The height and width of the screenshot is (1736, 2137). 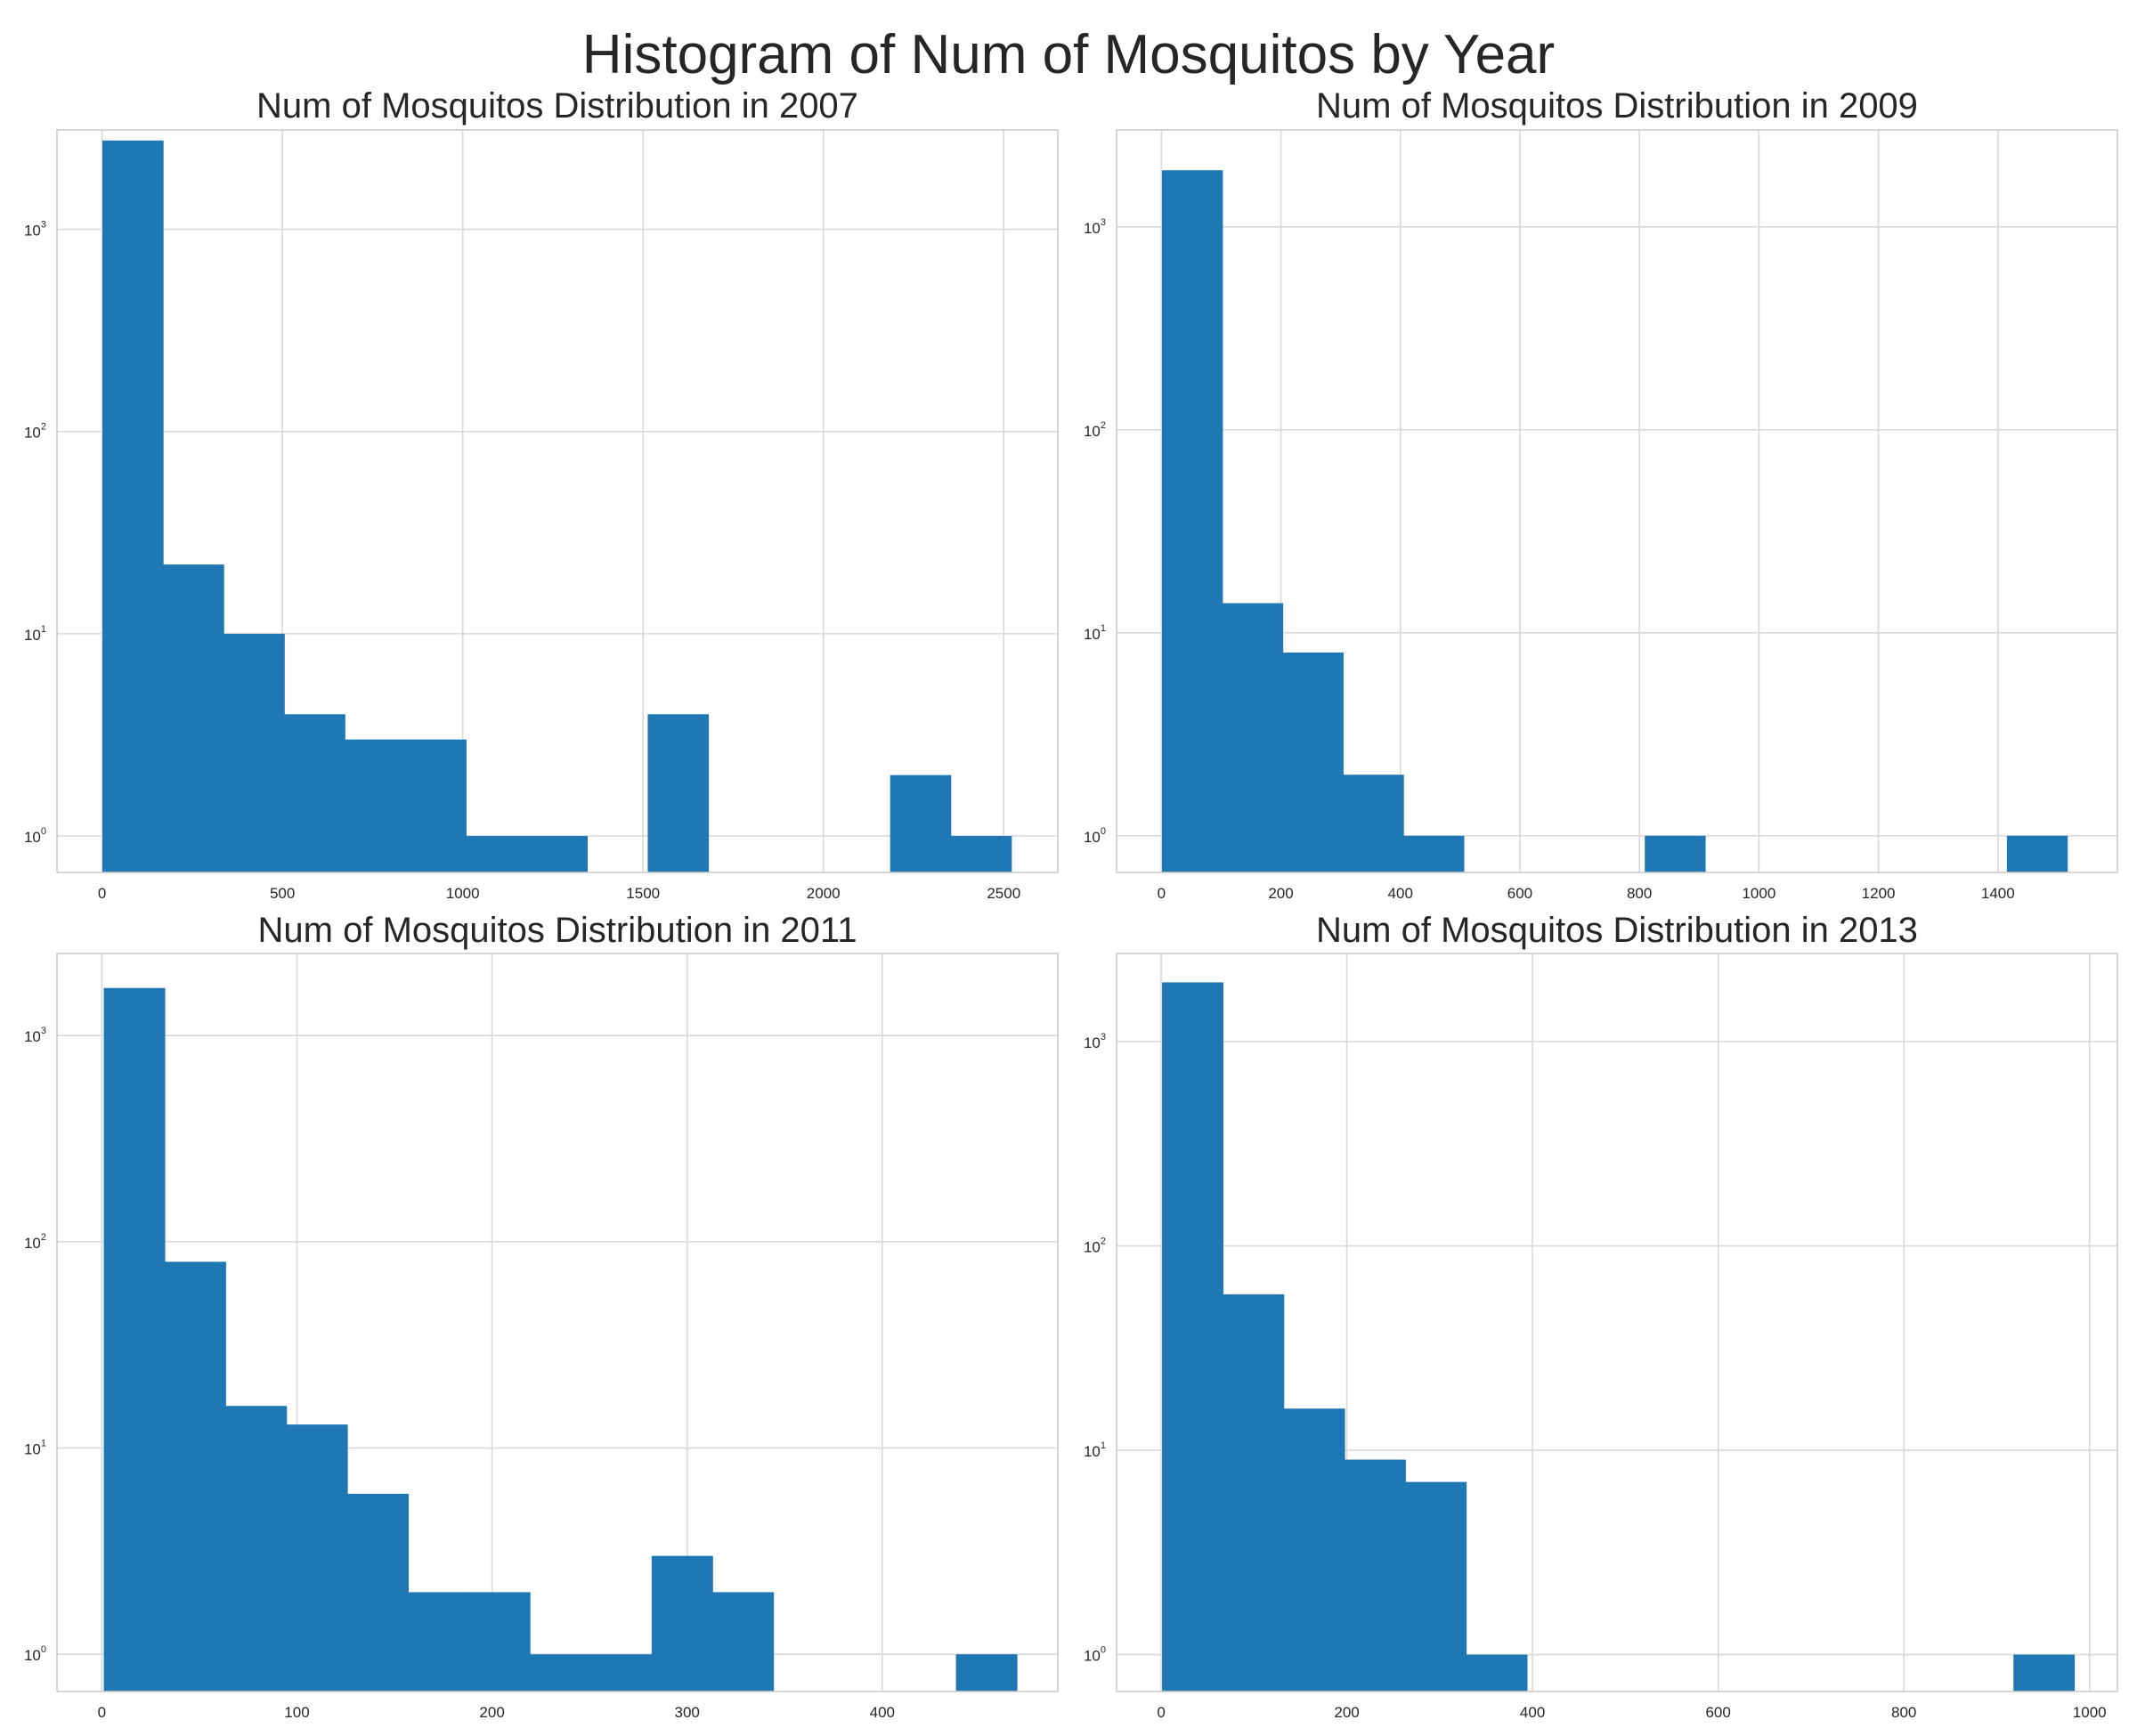 What do you see at coordinates (282, 893) in the screenshot?
I see `x-tick-label: 500` at bounding box center [282, 893].